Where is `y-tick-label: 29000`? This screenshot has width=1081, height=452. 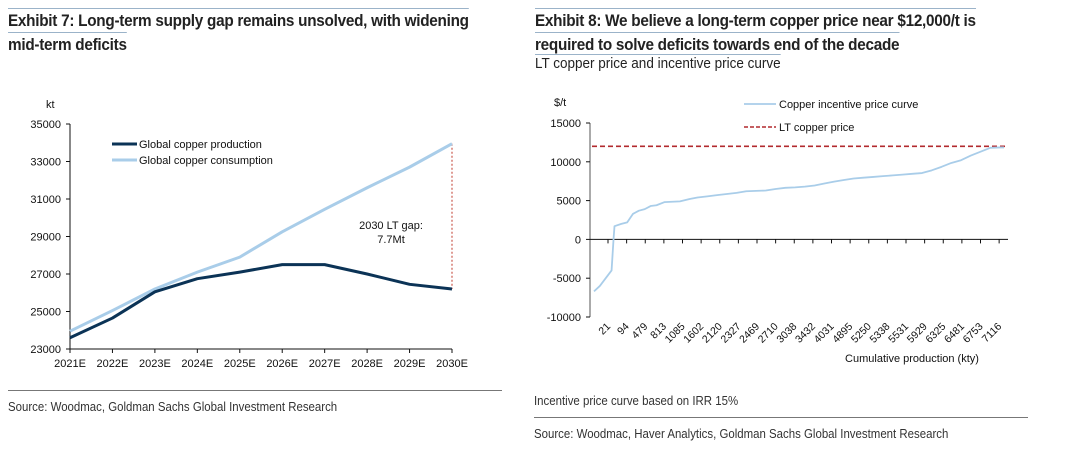 y-tick-label: 29000 is located at coordinates (45, 238).